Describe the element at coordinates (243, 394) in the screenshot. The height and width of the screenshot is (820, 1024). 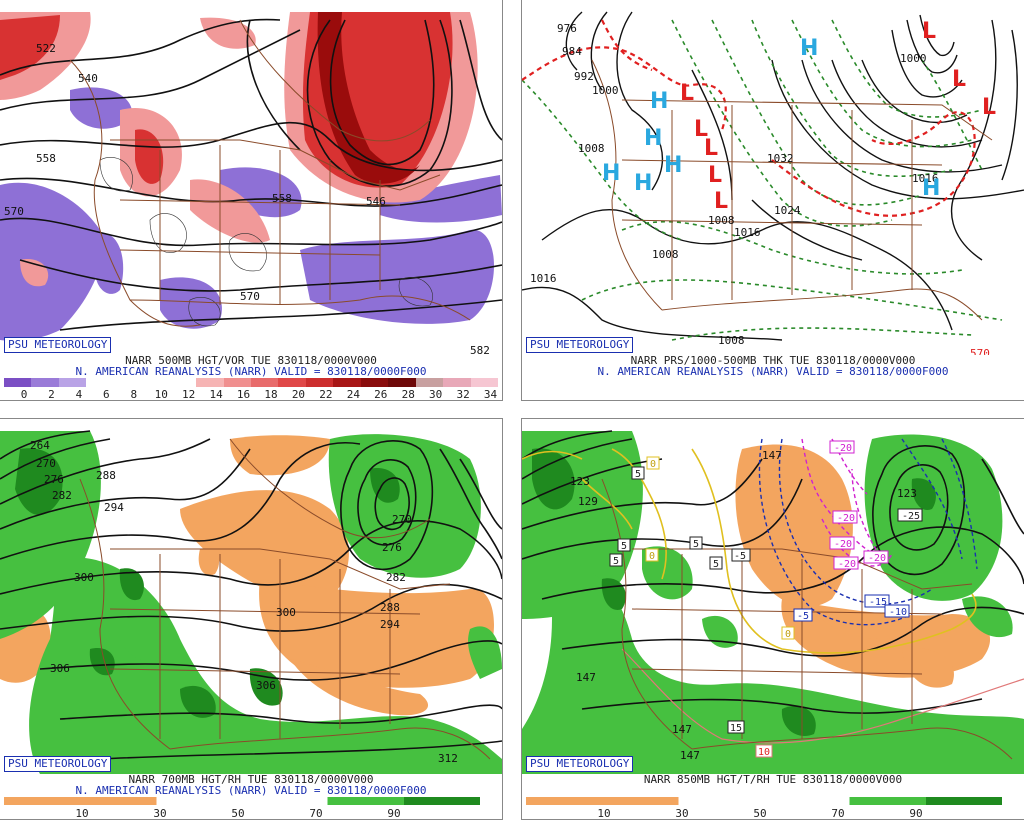
I see `colorbar-label: 16` at that location.